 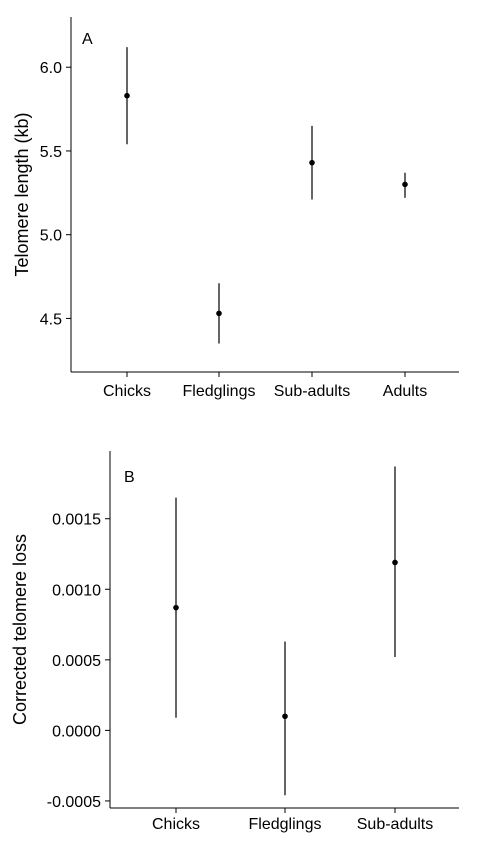 I want to click on y-tick-label: 0.0010, so click(x=76, y=590).